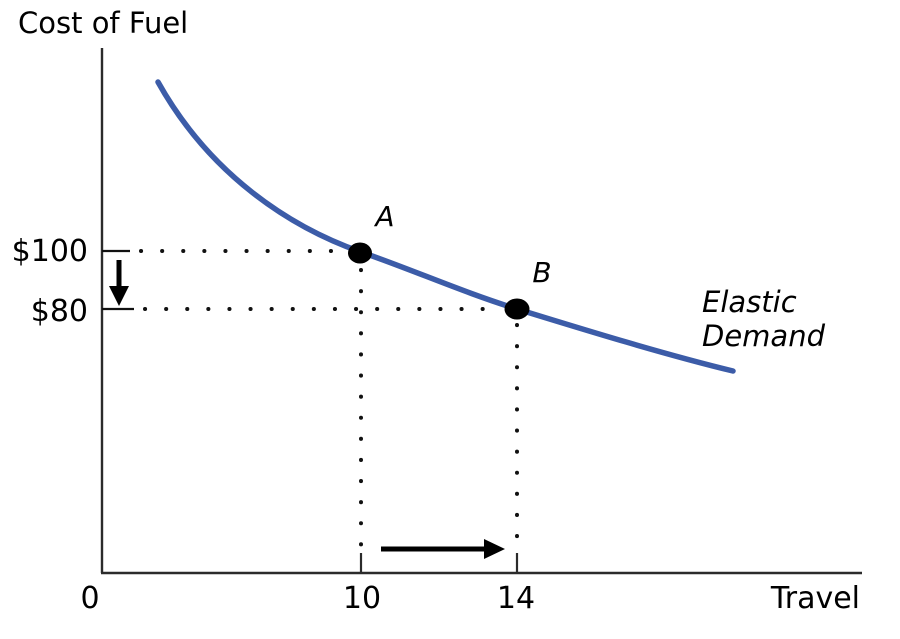 Image resolution: width=900 pixels, height=639 pixels. What do you see at coordinates (119, 296) in the screenshot?
I see `price-decrease-arrow-head-icon` at bounding box center [119, 296].